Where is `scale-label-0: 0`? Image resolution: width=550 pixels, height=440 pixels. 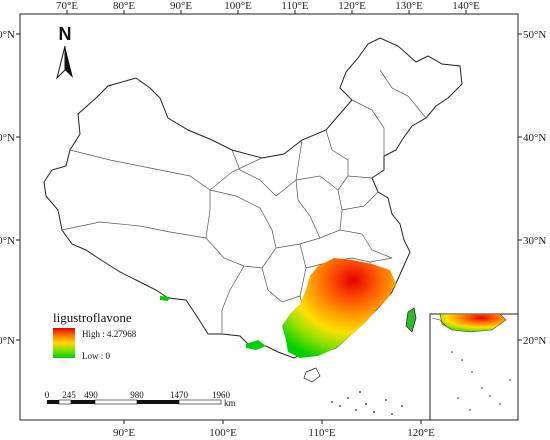
scale-label-0: 0 is located at coordinates (47, 395).